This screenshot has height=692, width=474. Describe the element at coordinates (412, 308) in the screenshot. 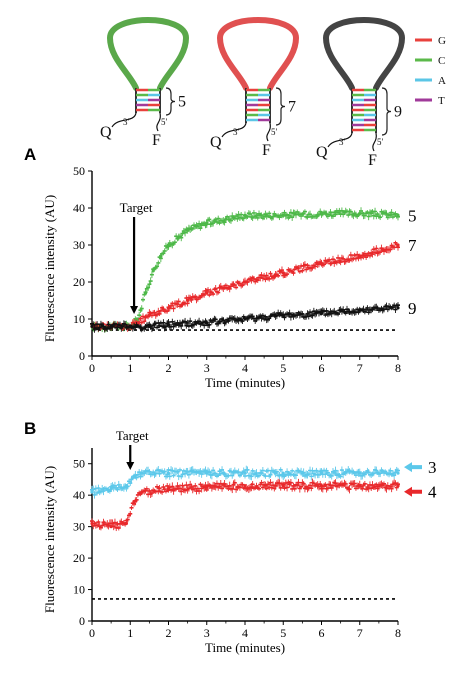

I see `series-label-9: 9` at that location.